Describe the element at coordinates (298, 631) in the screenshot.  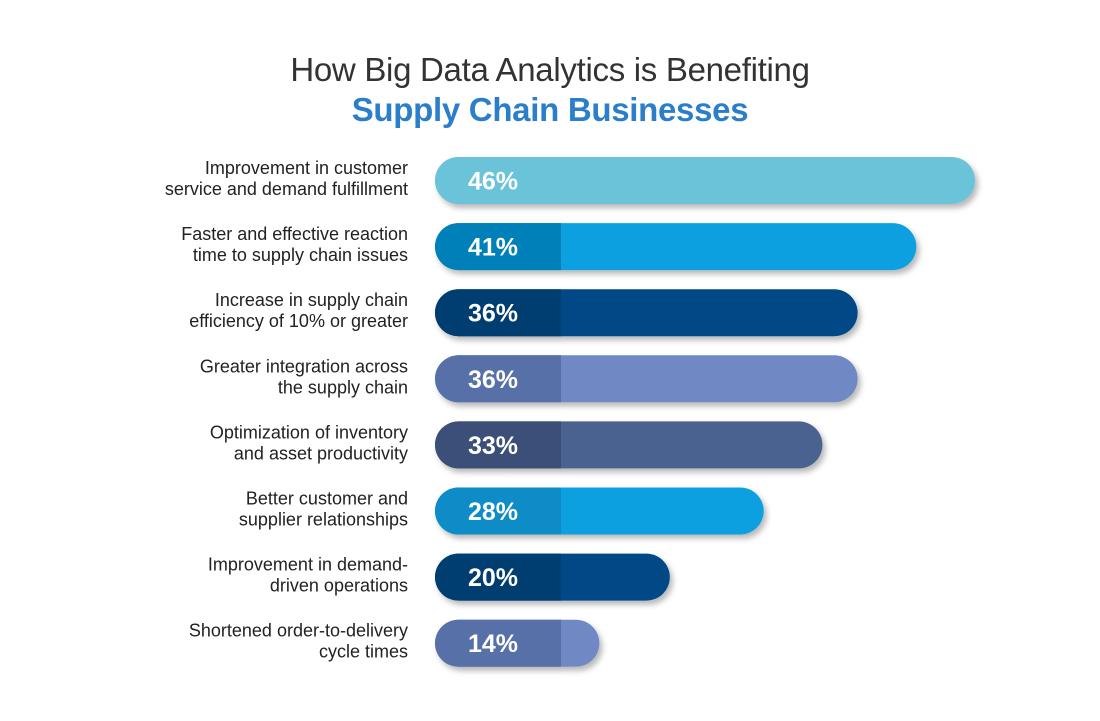
I see `category-label-line: Shortened order-to-delivery` at that location.